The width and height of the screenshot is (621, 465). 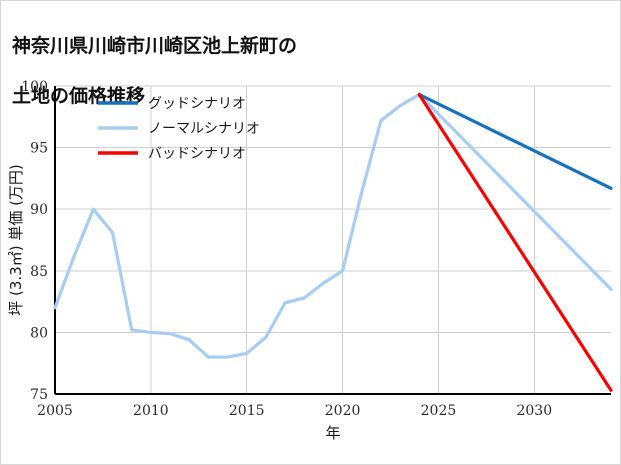 What do you see at coordinates (515, 141) in the screenshot?
I see `series-line-good` at bounding box center [515, 141].